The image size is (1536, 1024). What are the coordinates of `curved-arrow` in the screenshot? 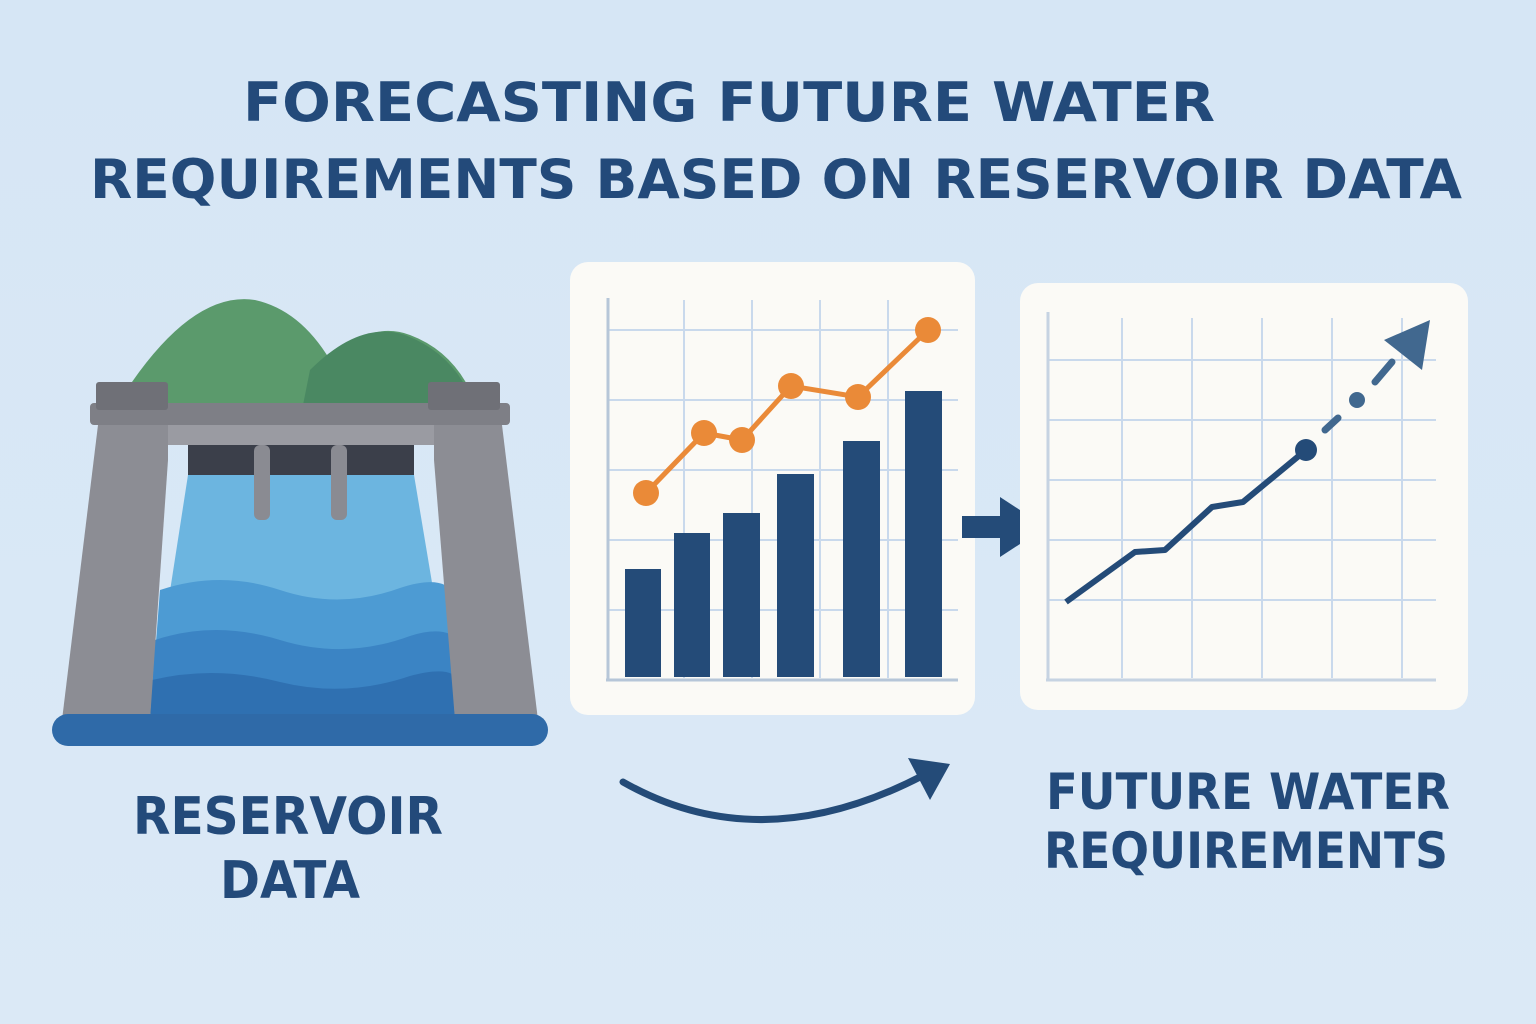 It's located at (784, 791).